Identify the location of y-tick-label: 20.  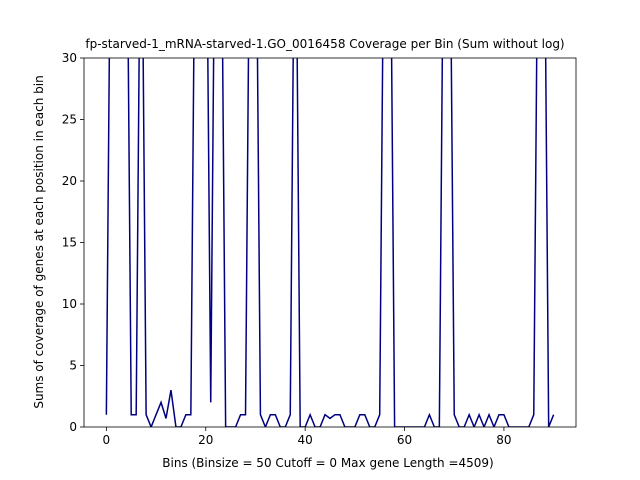
(69, 181).